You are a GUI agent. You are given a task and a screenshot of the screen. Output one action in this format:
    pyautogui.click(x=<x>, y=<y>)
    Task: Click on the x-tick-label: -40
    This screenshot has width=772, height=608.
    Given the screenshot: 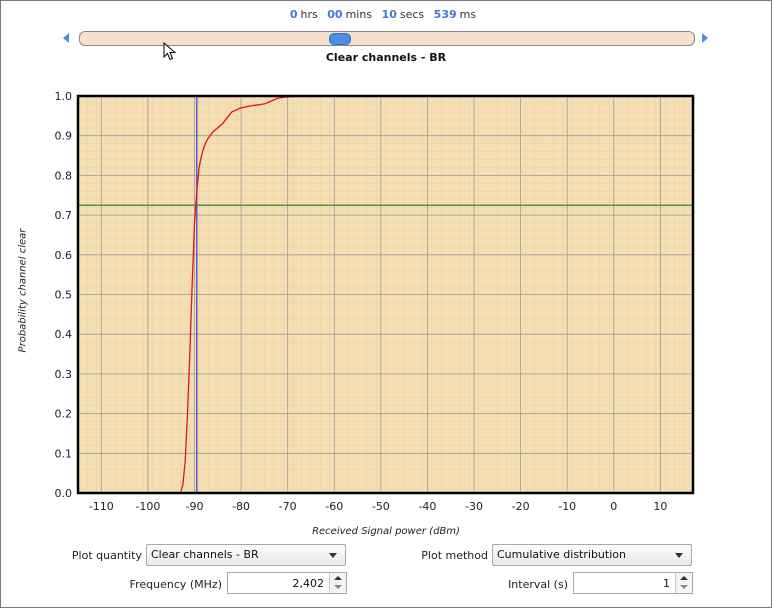 What is the action you would take?
    pyautogui.click(x=427, y=506)
    